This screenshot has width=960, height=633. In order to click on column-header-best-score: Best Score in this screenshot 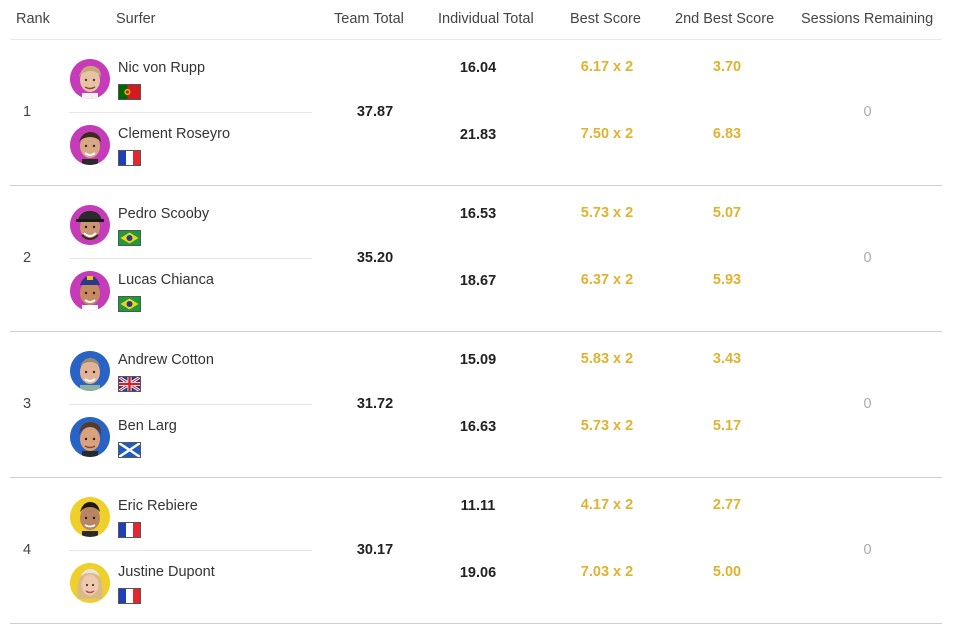, I will do `click(605, 19)`.